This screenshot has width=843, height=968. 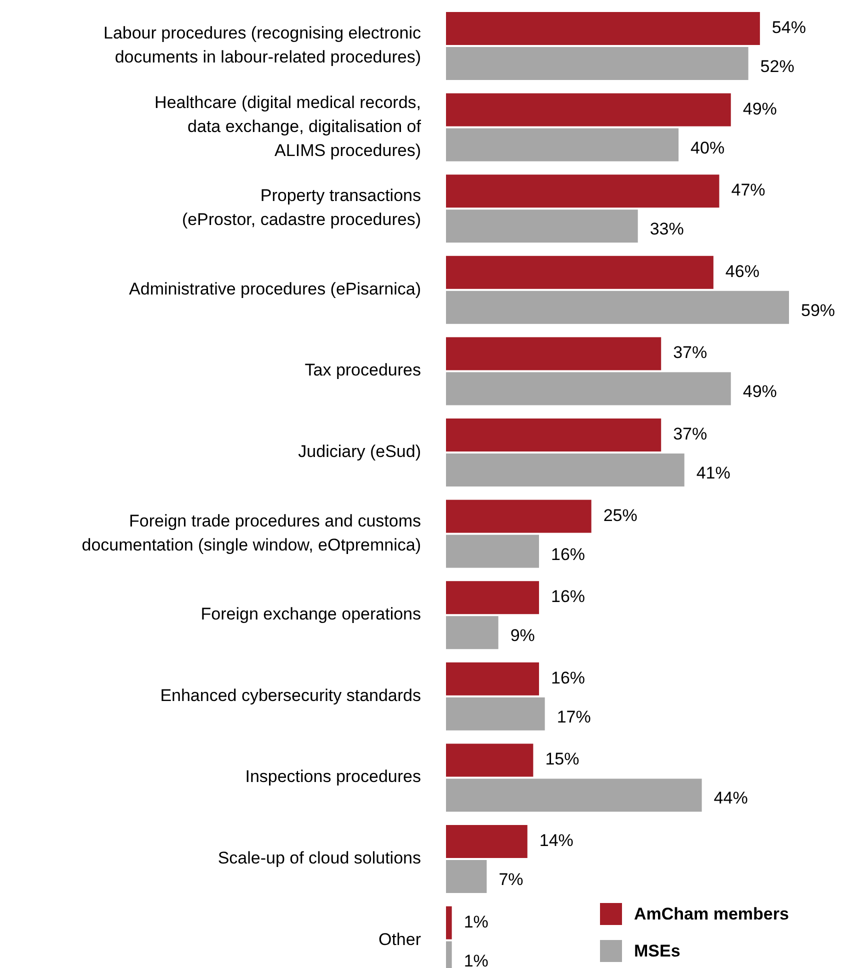 What do you see at coordinates (301, 208) in the screenshot?
I see `y-tick-label: Property transactions (eProstor, cadastre procedures)` at bounding box center [301, 208].